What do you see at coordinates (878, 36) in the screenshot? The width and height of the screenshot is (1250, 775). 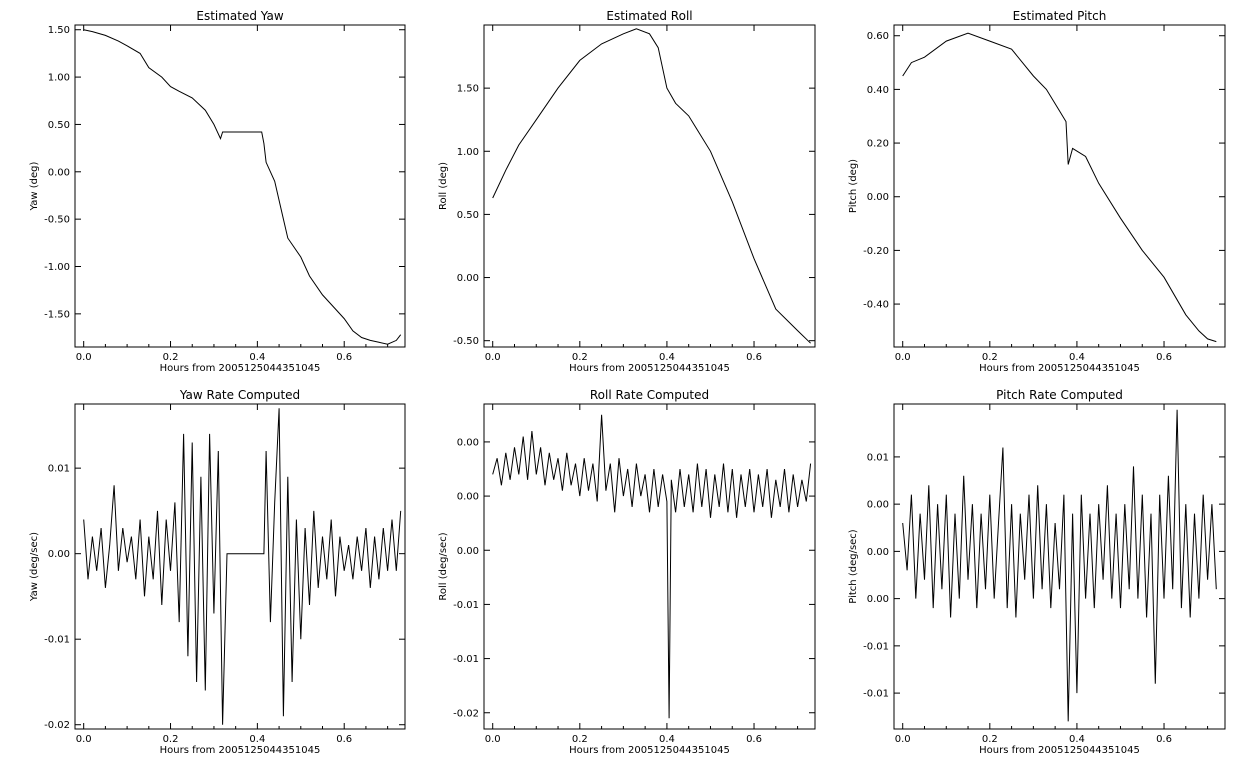 I see `y-tick-label: 0.60` at bounding box center [878, 36].